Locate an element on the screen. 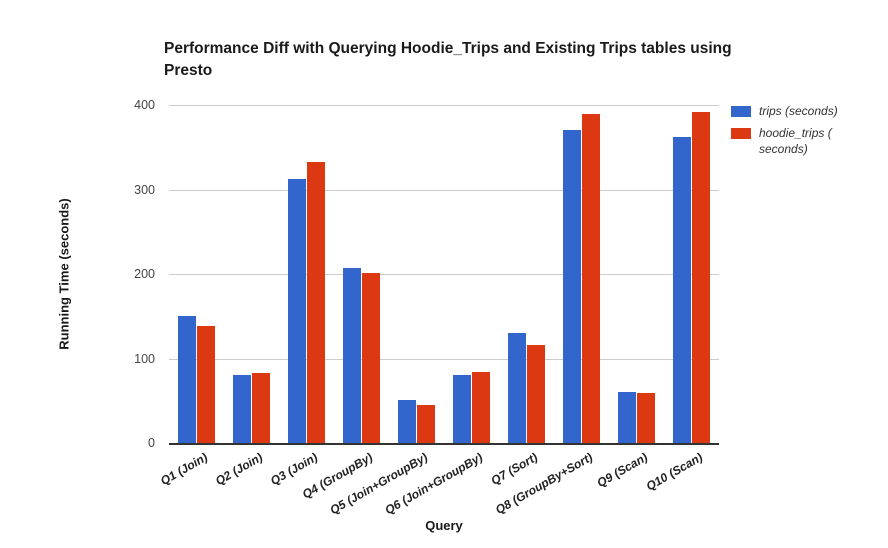 This screenshot has height=548, width=888. x-tick-label: Q5 (Join+GroupBy) is located at coordinates (378, 484).